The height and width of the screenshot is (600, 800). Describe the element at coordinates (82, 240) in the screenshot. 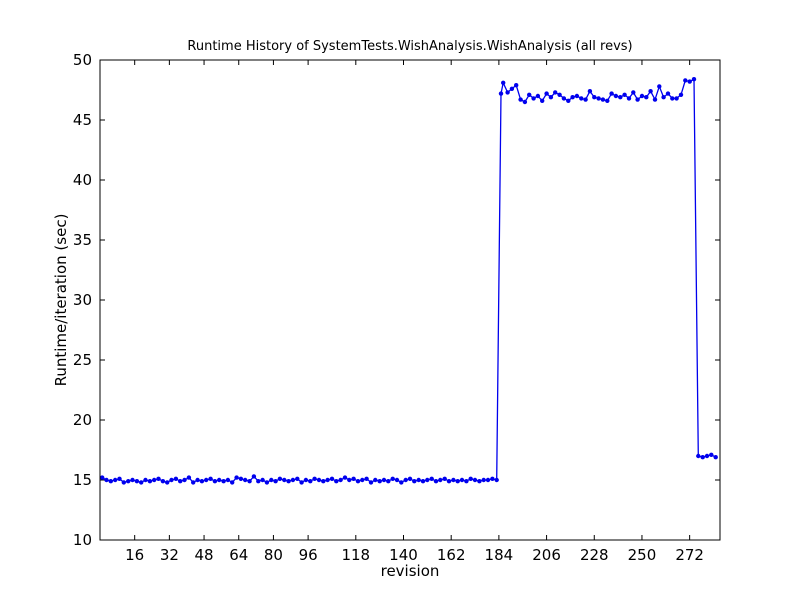

I see `y-tick-label: 35` at that location.